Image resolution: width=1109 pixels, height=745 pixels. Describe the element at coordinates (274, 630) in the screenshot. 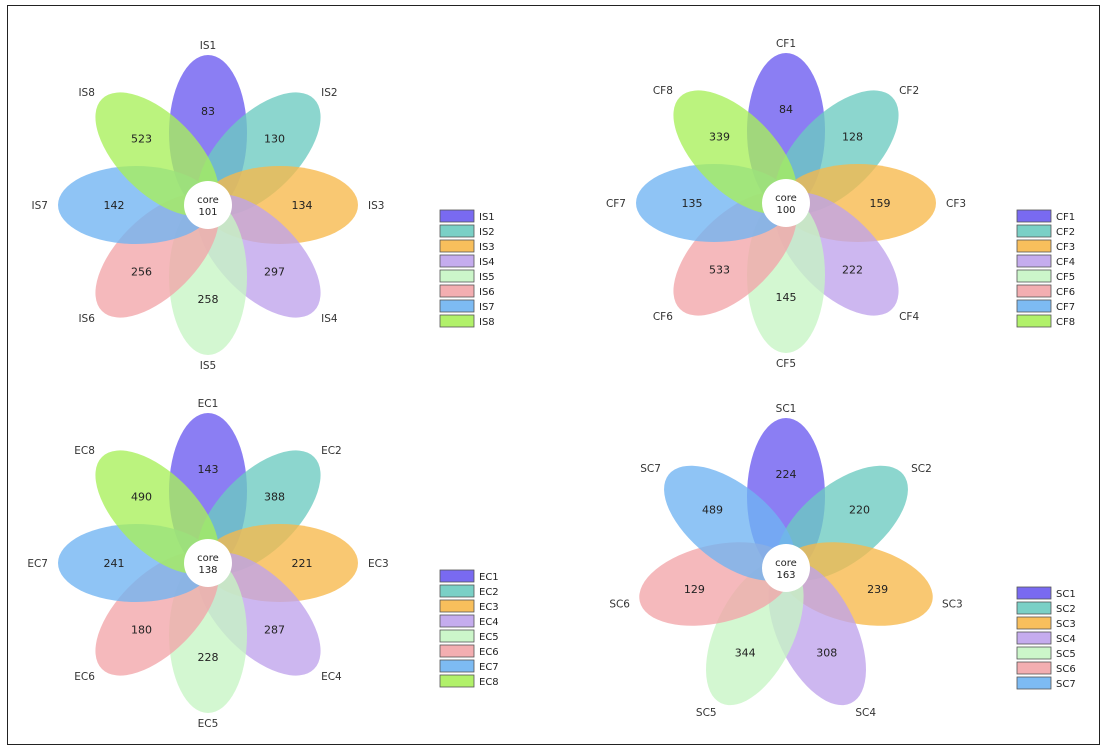

I see `petal-value-ec4: 287` at that location.